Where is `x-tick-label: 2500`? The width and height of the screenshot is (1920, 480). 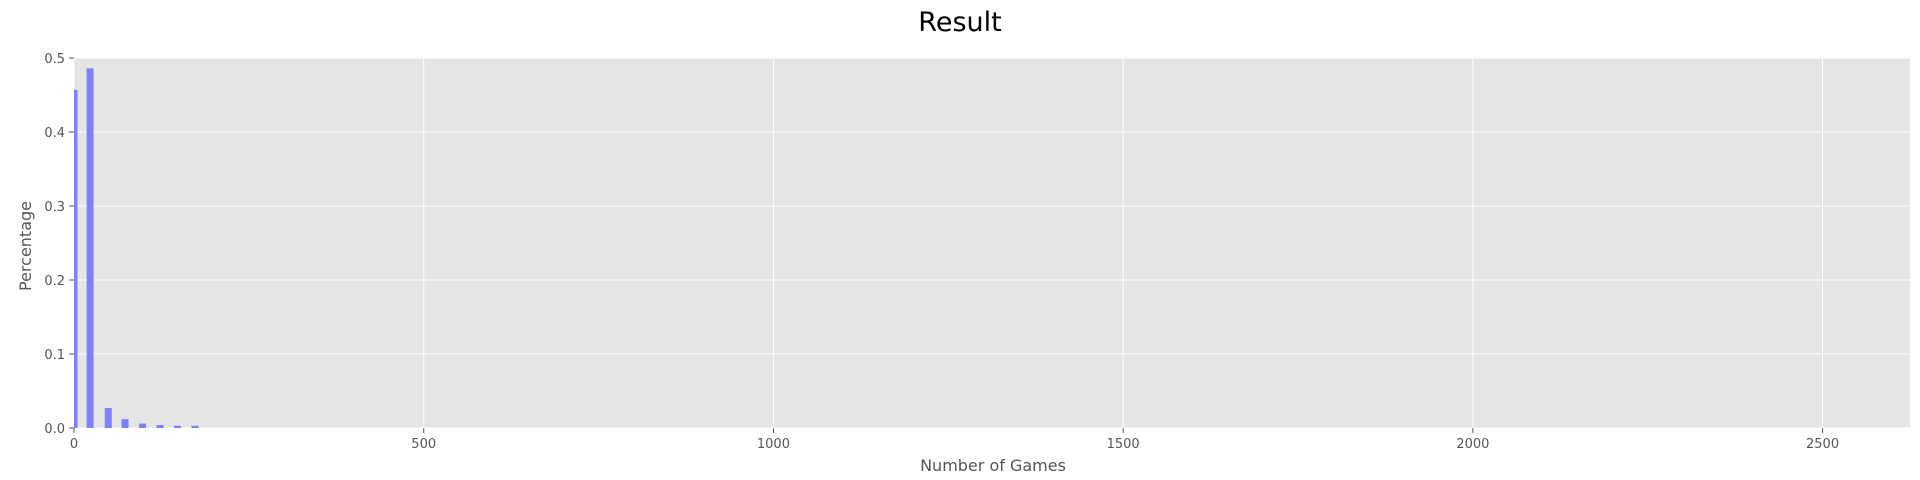 x-tick-label: 2500 is located at coordinates (1822, 444).